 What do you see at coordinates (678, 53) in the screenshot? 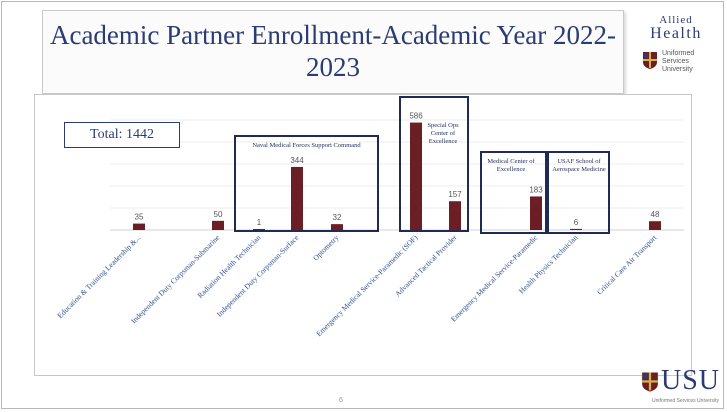
I see `logo-usu-line1: Uniformed` at bounding box center [678, 53].